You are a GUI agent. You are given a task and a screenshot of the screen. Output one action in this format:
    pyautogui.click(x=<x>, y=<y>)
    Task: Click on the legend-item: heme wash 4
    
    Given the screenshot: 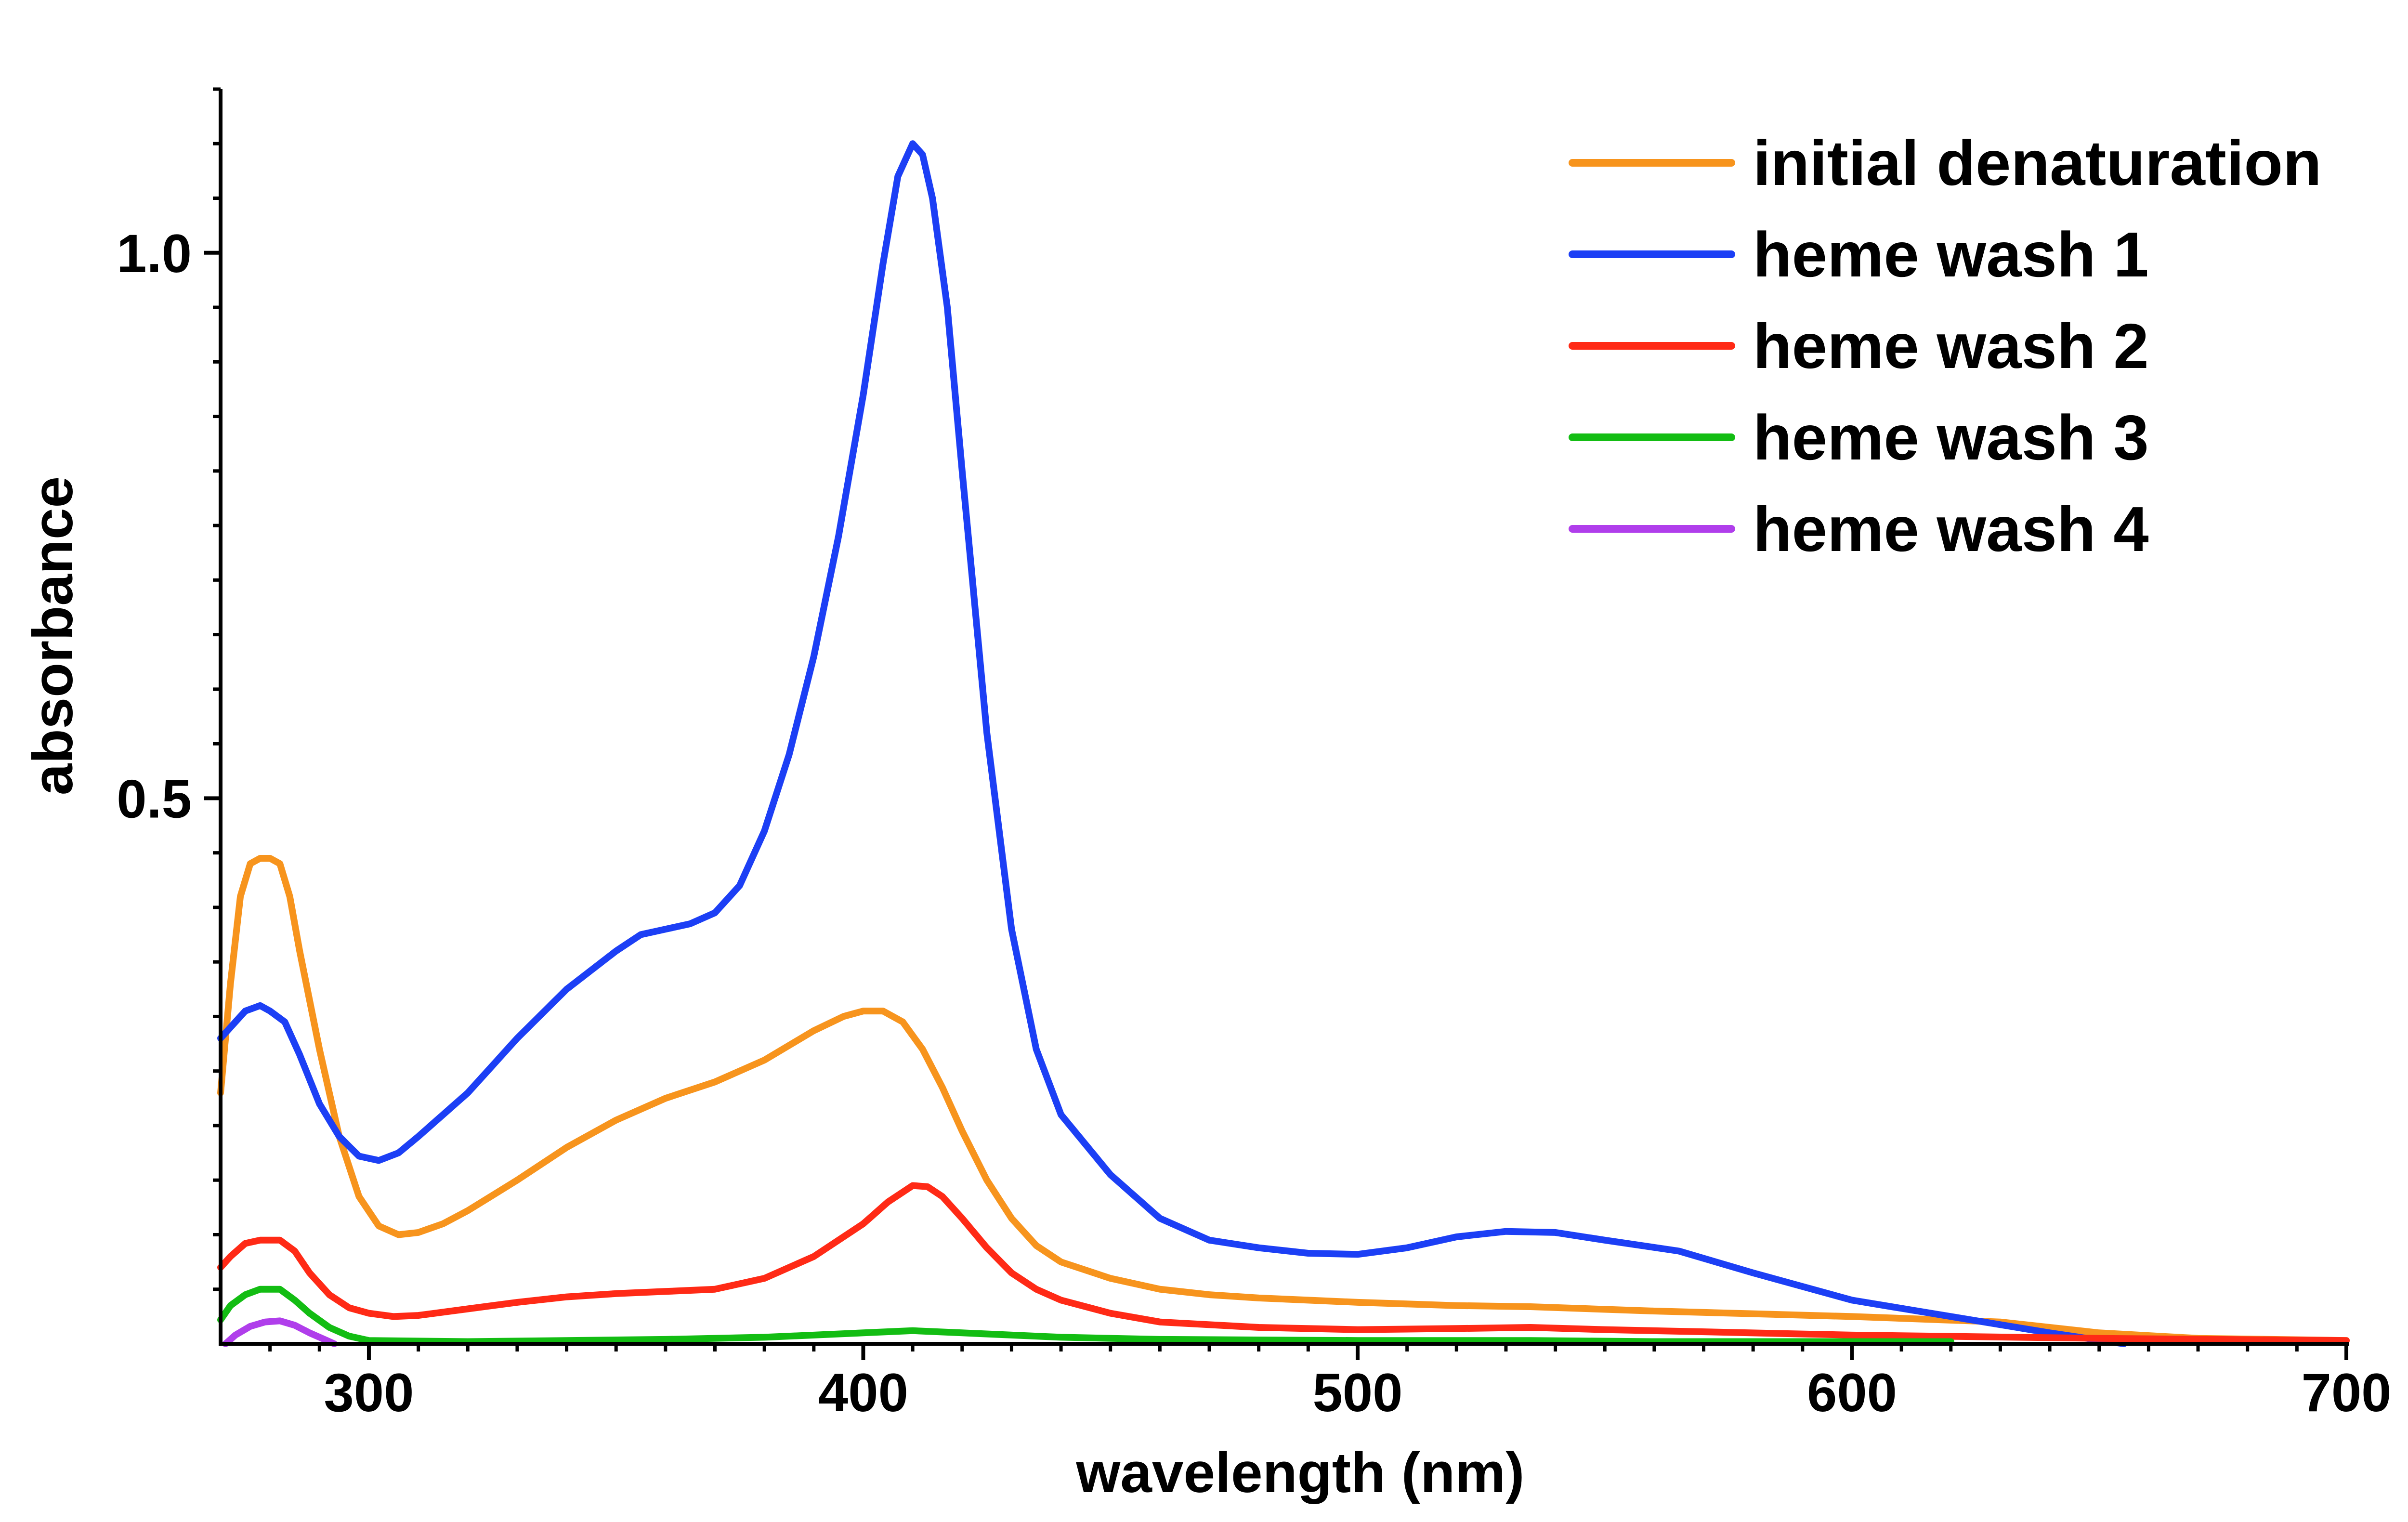 What is the action you would take?
    pyautogui.click(x=1859, y=529)
    